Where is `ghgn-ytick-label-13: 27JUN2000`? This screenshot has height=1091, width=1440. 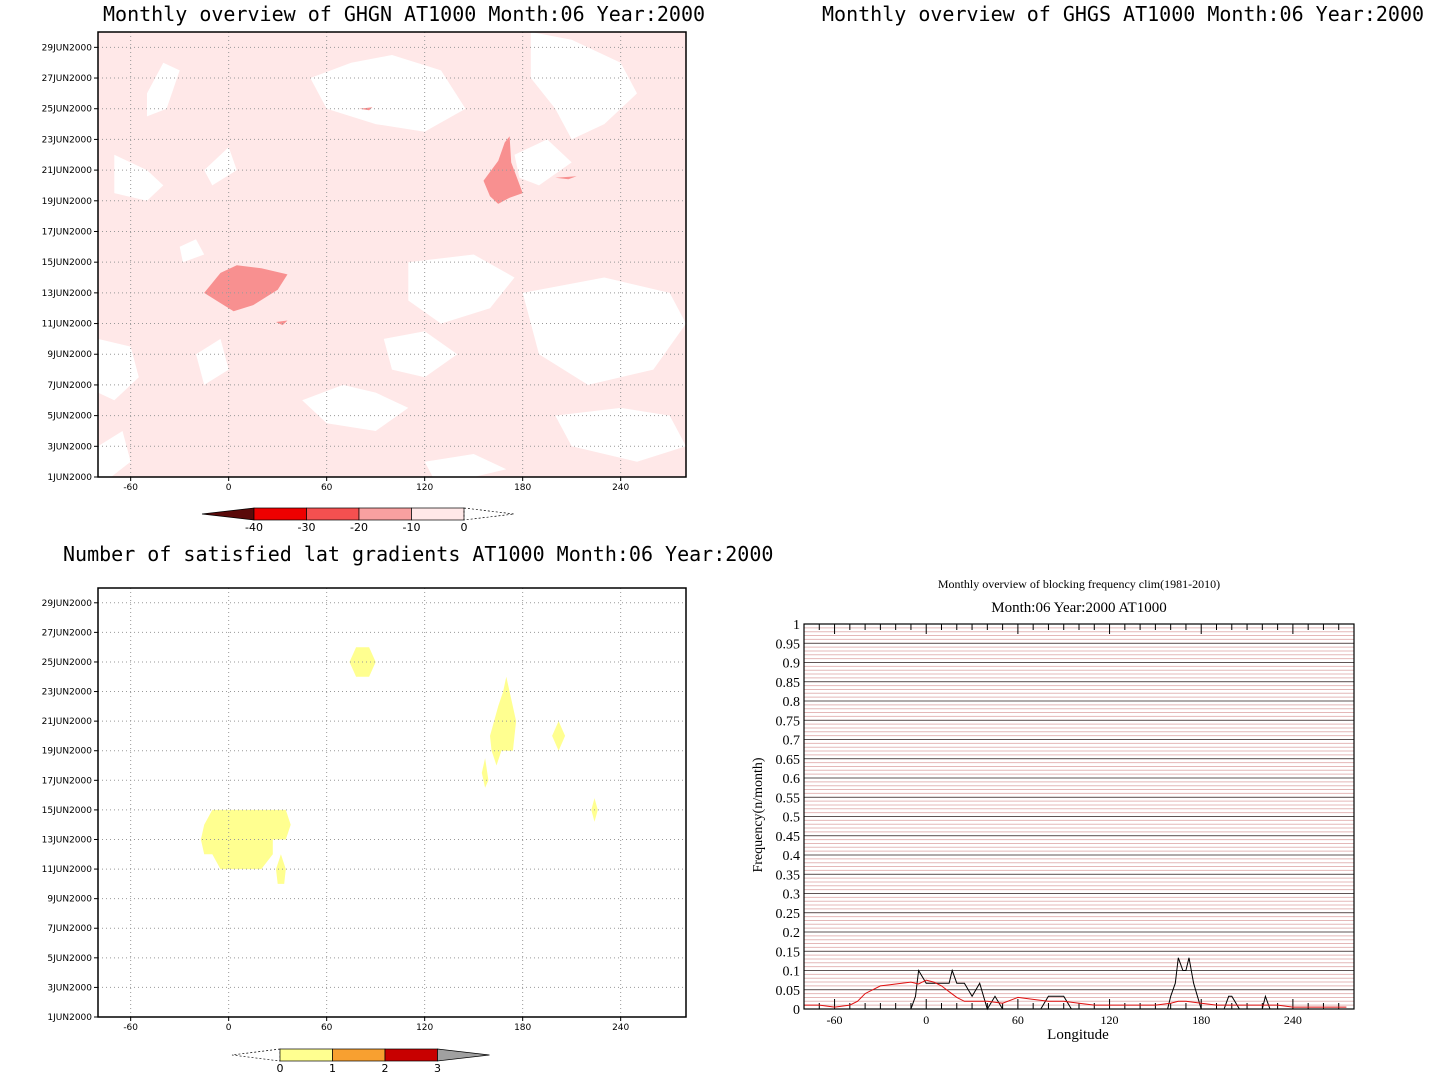 ghgn-ytick-label-13: 27JUN2000 is located at coordinates (67, 79).